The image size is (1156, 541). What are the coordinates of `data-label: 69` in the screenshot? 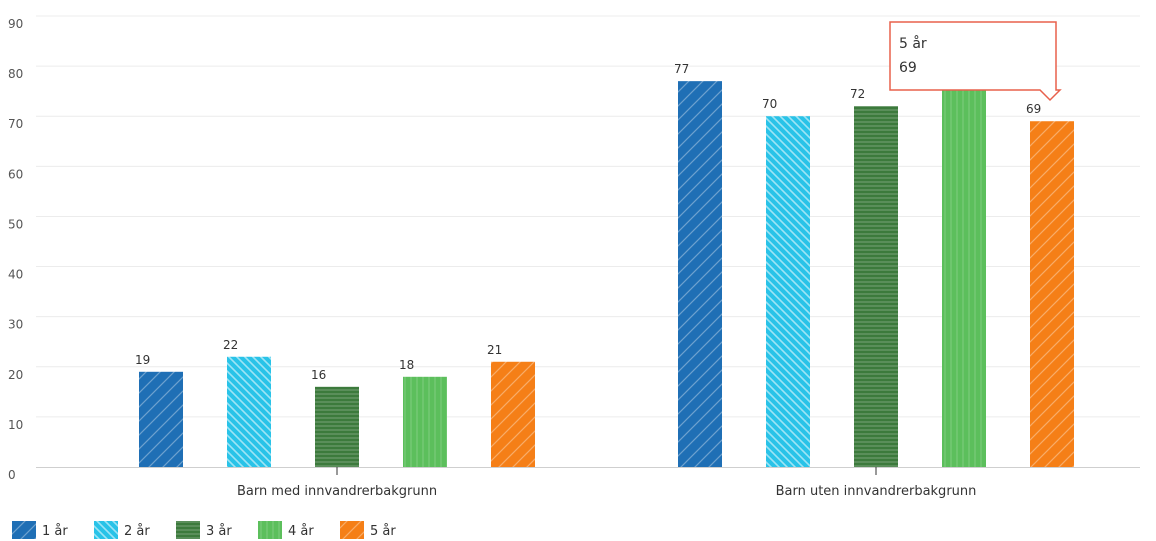 It's located at (1033, 109).